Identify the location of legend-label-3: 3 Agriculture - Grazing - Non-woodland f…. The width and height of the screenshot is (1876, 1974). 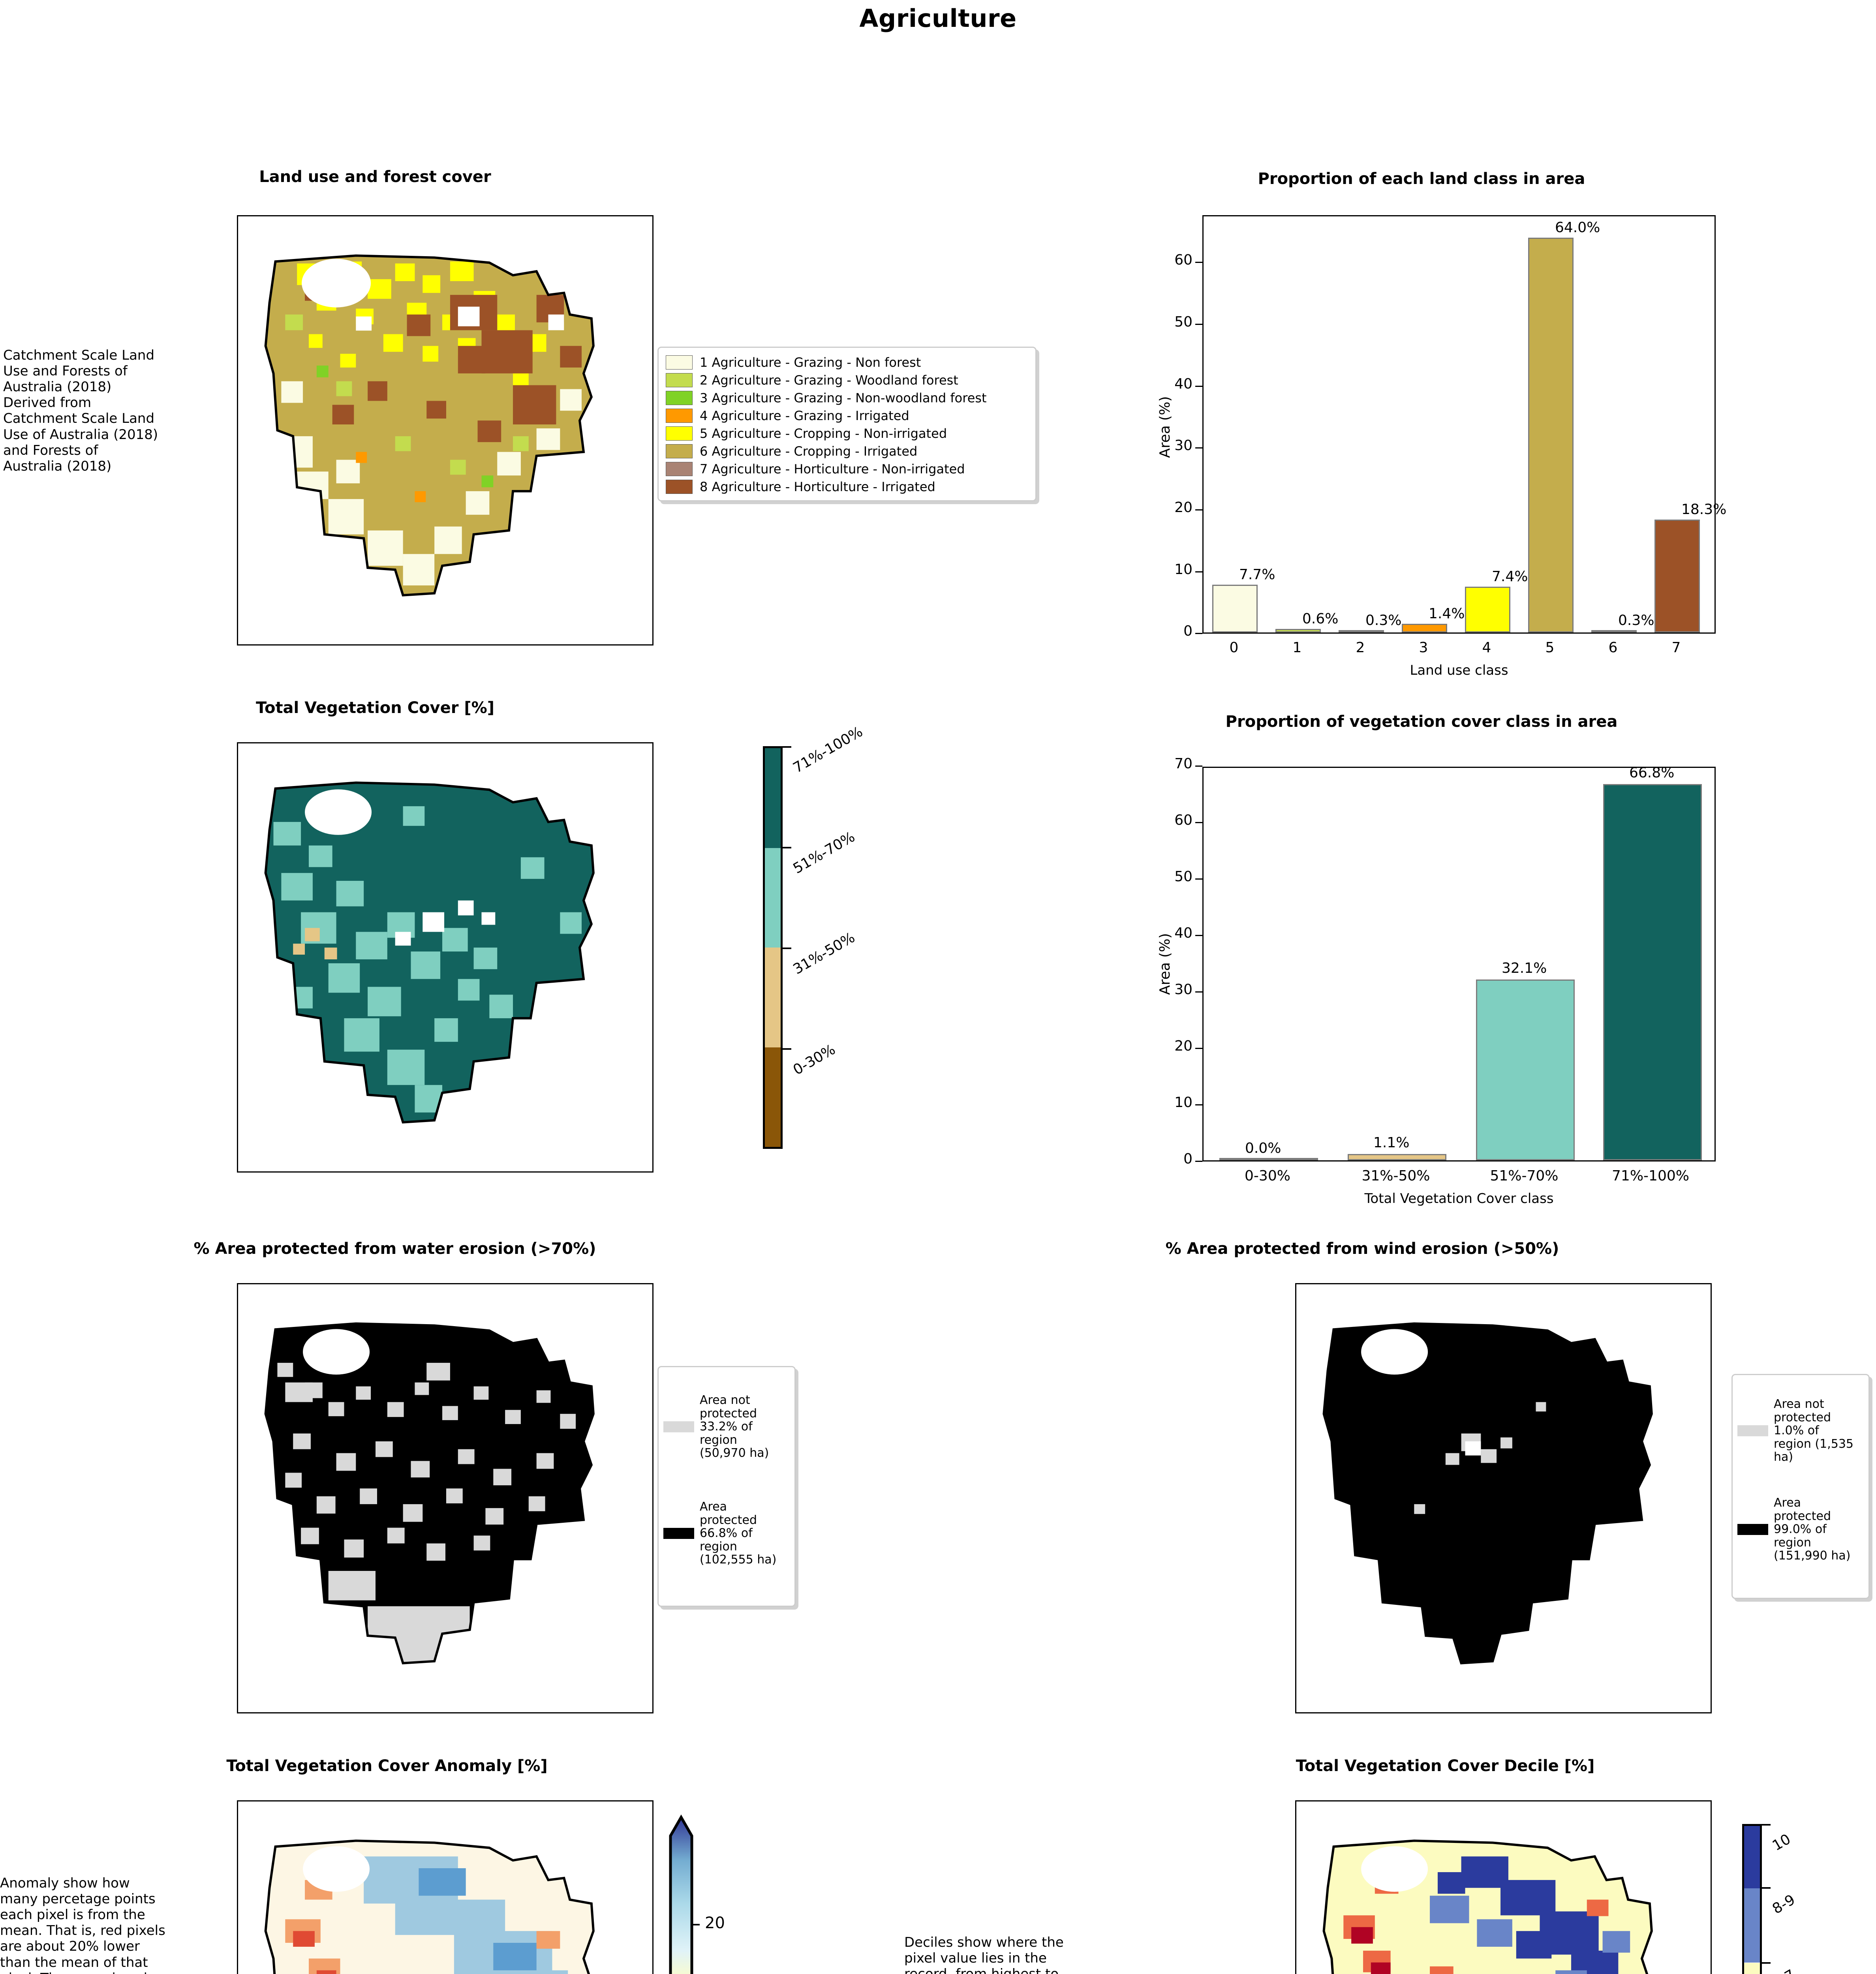
(844, 397).